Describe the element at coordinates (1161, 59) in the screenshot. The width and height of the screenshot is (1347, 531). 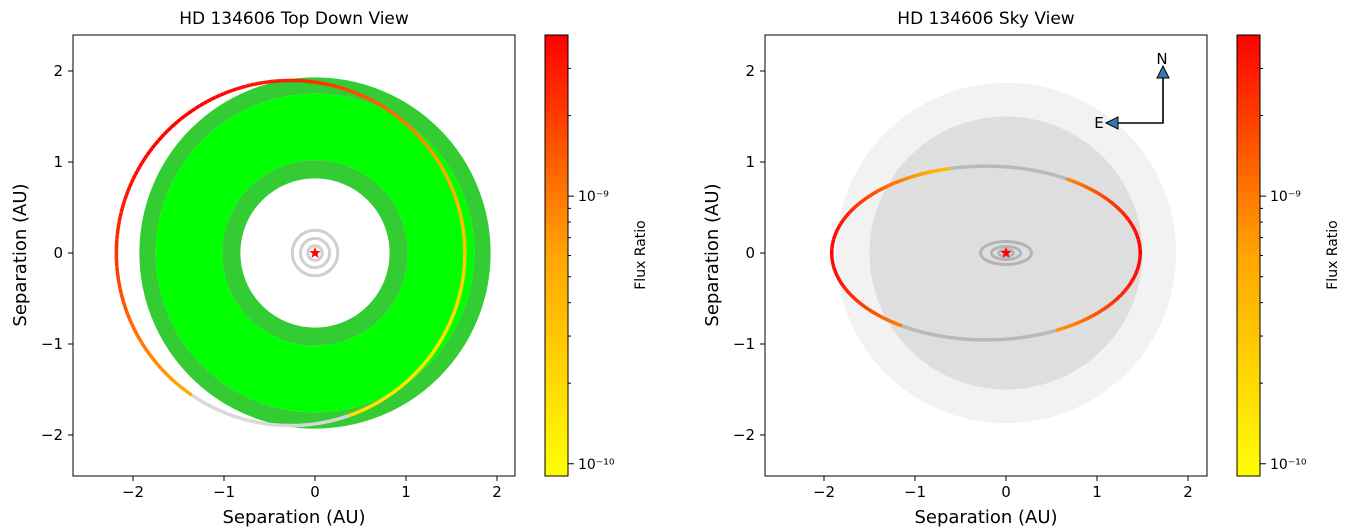
I see `north-label: N` at that location.